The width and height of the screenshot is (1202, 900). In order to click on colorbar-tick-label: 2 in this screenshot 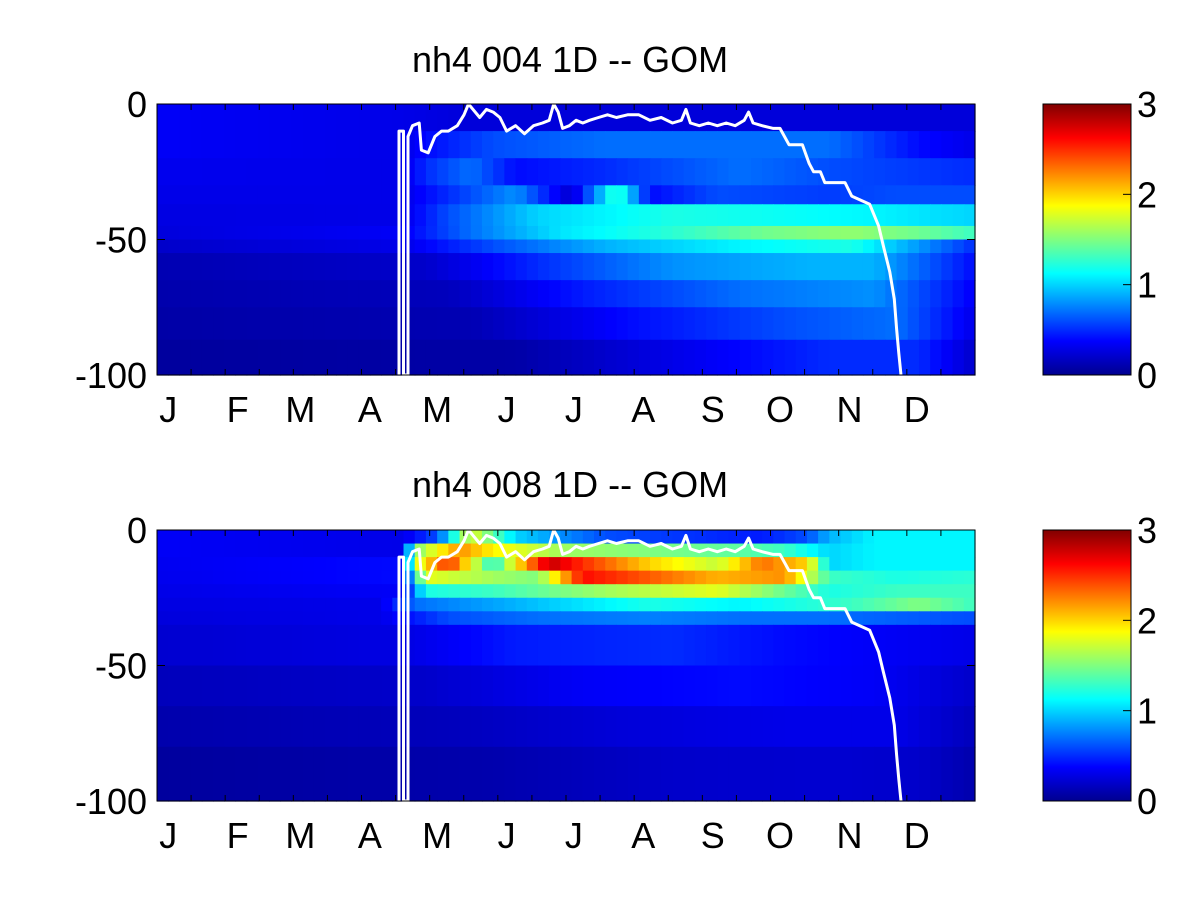, I will do `click(1147, 194)`.